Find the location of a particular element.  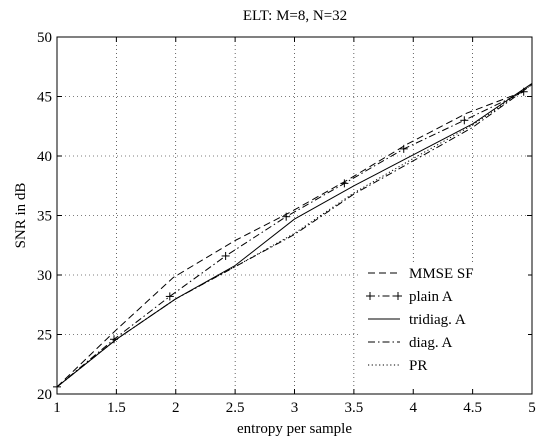

y-tick-label: 45 is located at coordinates (44, 98).